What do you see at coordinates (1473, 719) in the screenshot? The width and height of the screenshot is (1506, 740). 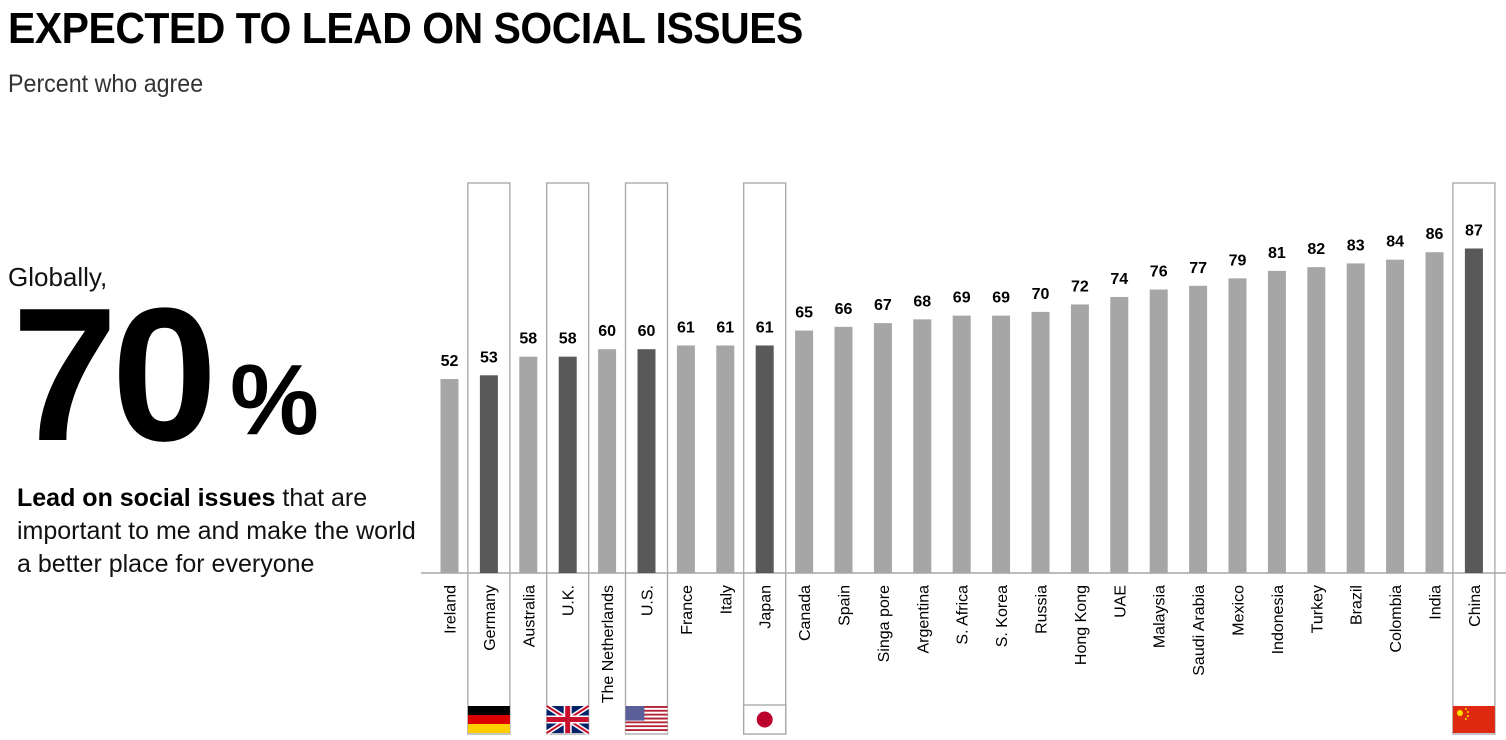 I see `china-flag-icon` at bounding box center [1473, 719].